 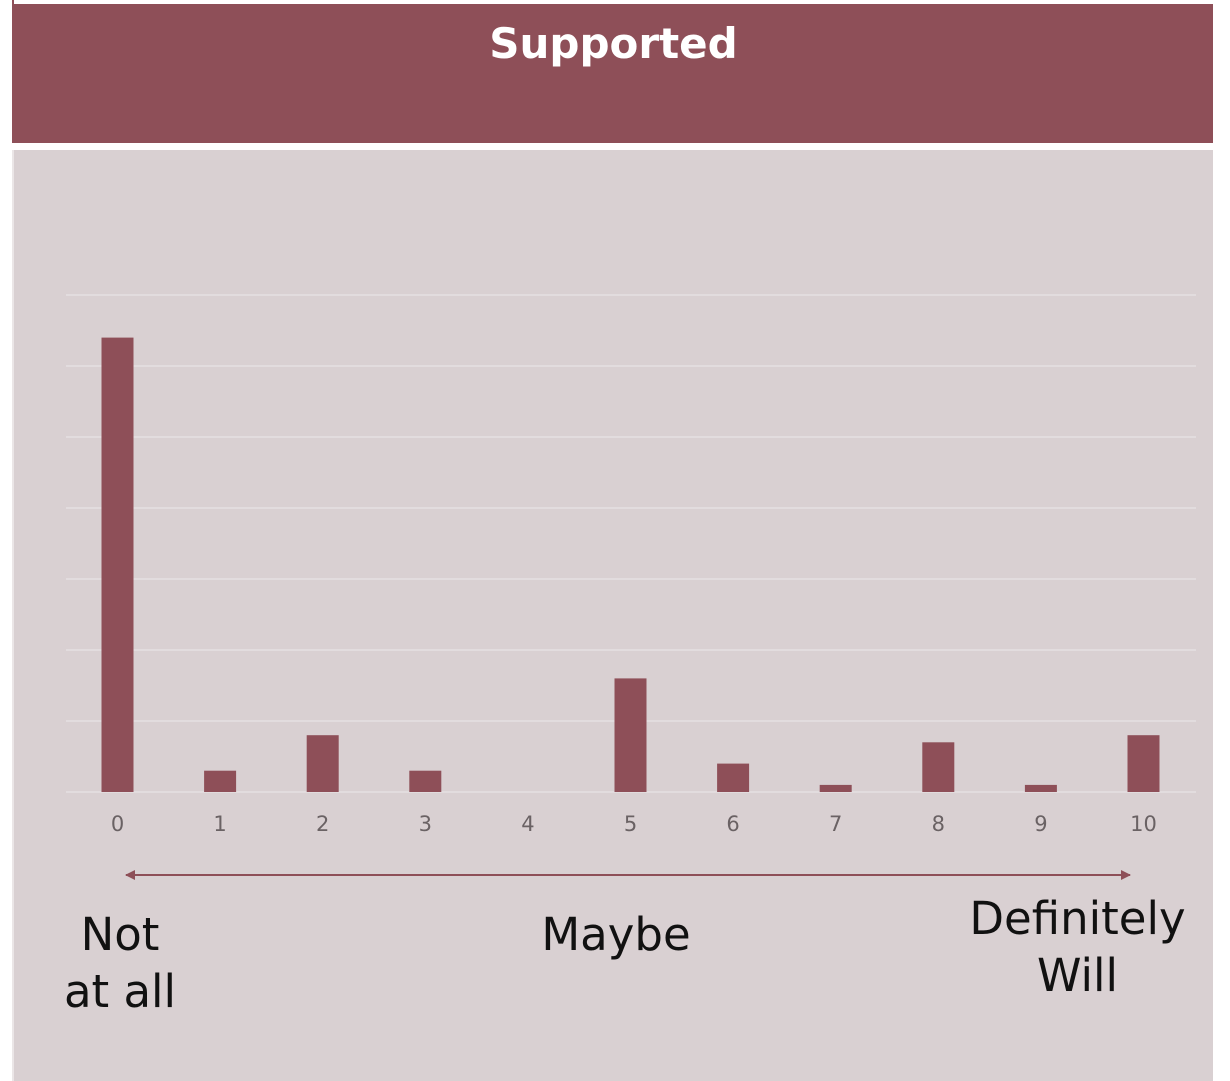 I want to click on x-tick-label: 10, so click(x=1143, y=824).